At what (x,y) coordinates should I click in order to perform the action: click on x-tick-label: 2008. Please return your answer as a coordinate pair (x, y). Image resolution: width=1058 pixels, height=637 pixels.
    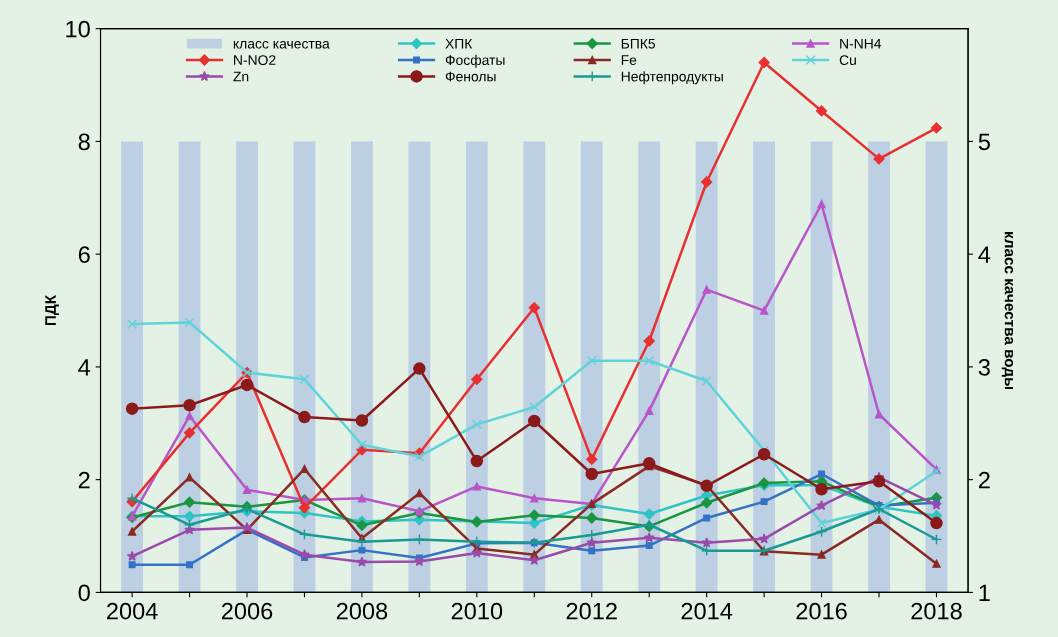
    Looking at the image, I should click on (362, 611).